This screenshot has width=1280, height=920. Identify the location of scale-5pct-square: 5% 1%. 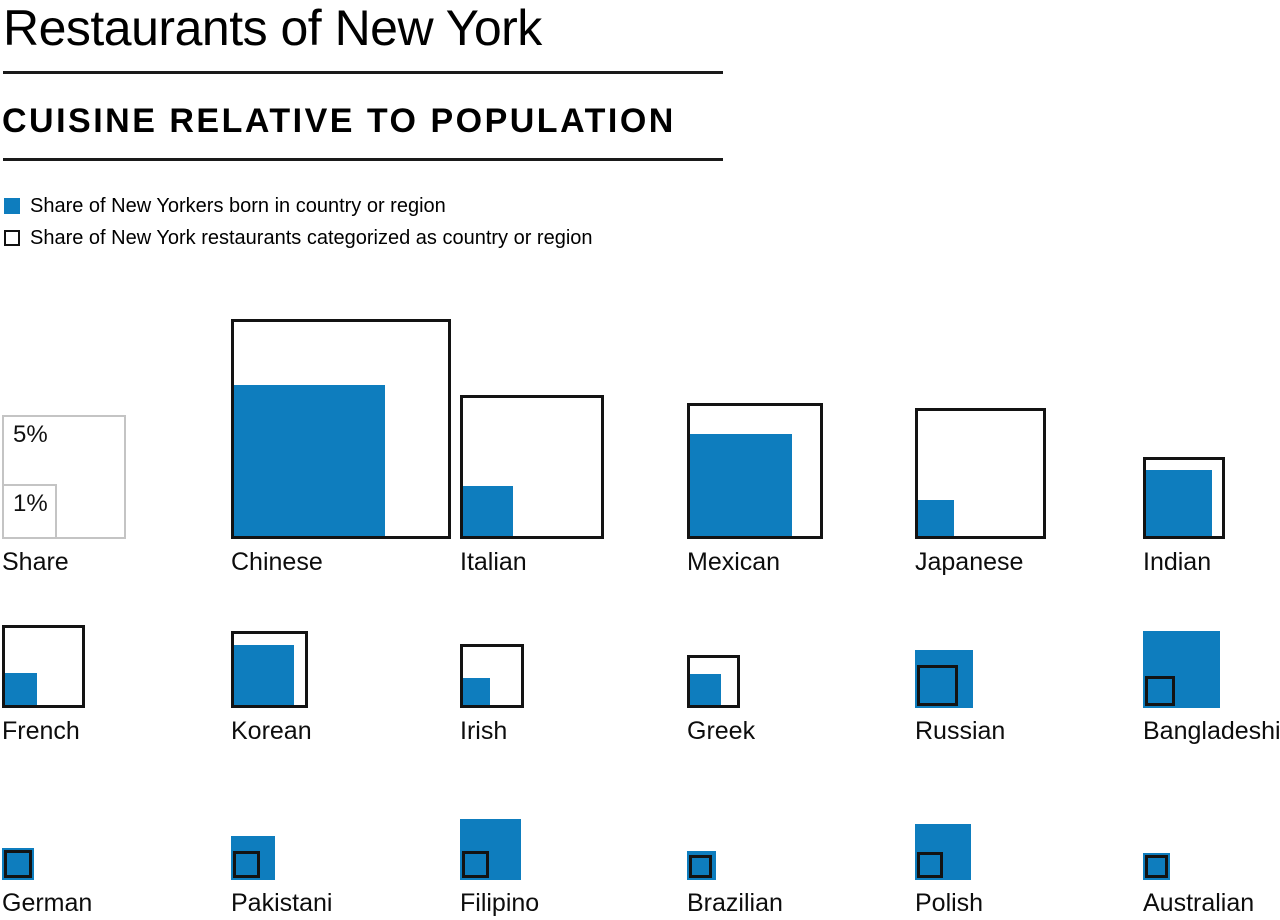
(64, 477).